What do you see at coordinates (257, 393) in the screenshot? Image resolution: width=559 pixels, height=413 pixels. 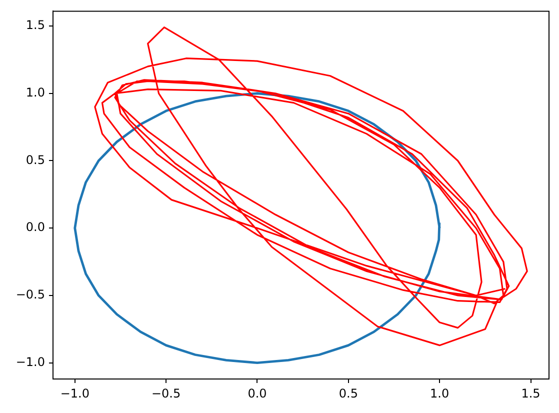 I see `x-tick-label: 0.0` at bounding box center [257, 393].